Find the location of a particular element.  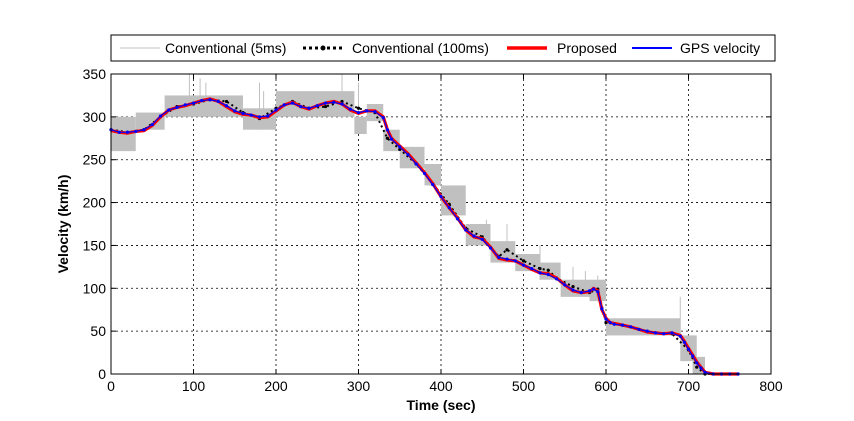

legend-marker is located at coordinates (323, 48).